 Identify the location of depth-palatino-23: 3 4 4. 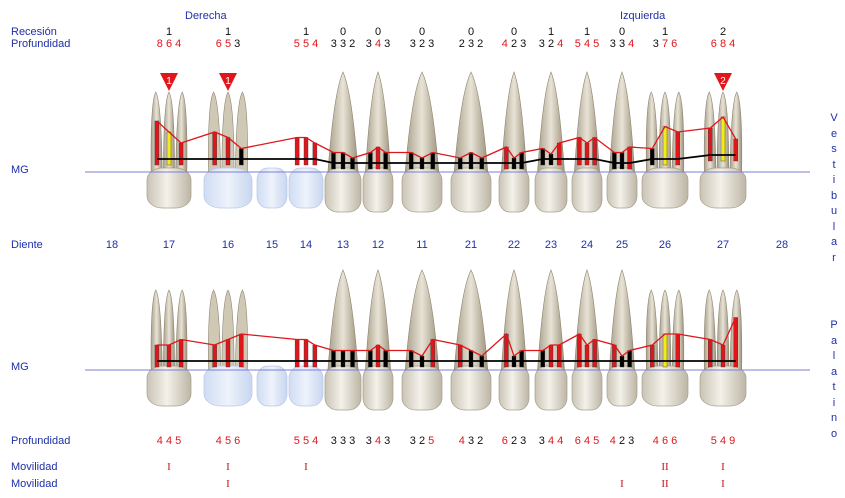
(551, 441).